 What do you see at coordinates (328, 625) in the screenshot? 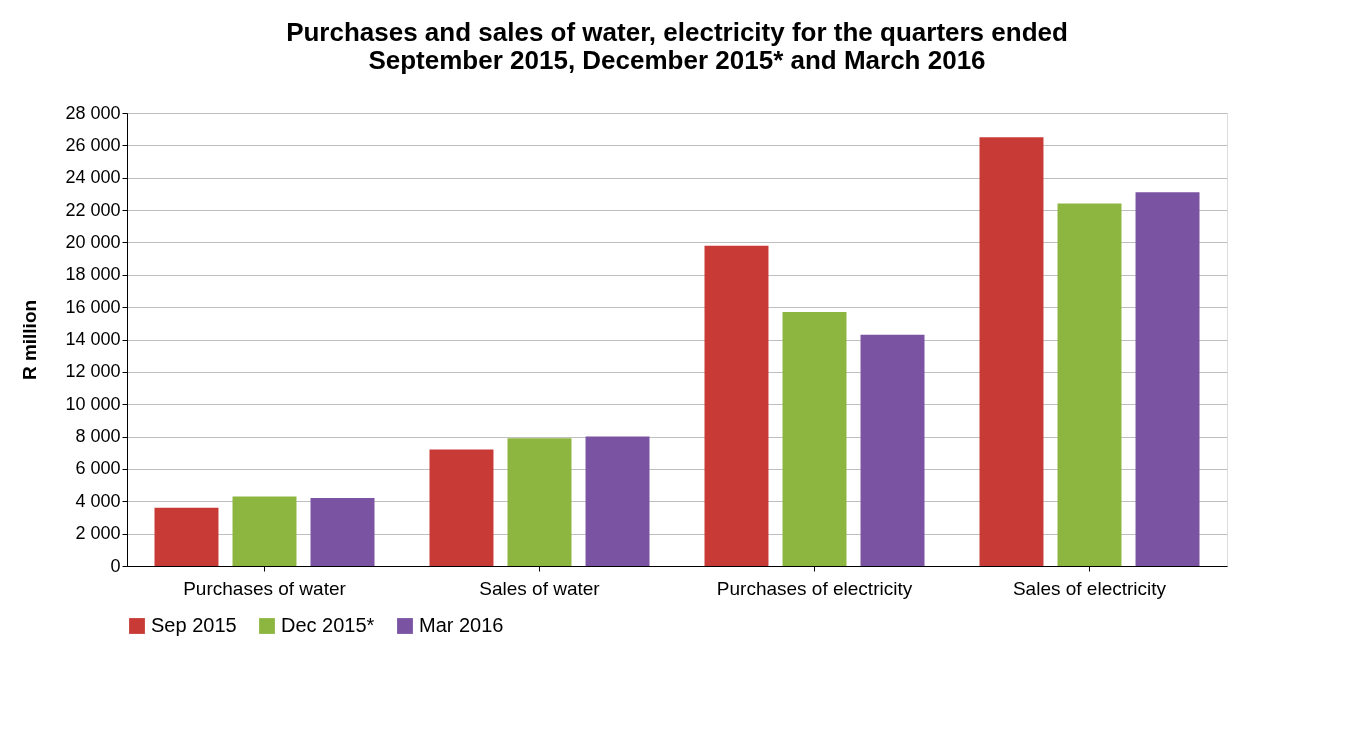
I see `legend-label: Dec 2015*` at bounding box center [328, 625].